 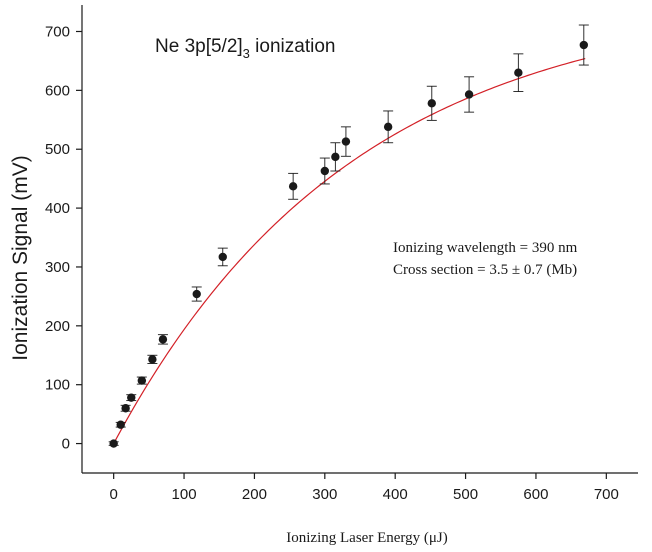 What do you see at coordinates (113, 494) in the screenshot?
I see `x-tick-label: 0` at bounding box center [113, 494].